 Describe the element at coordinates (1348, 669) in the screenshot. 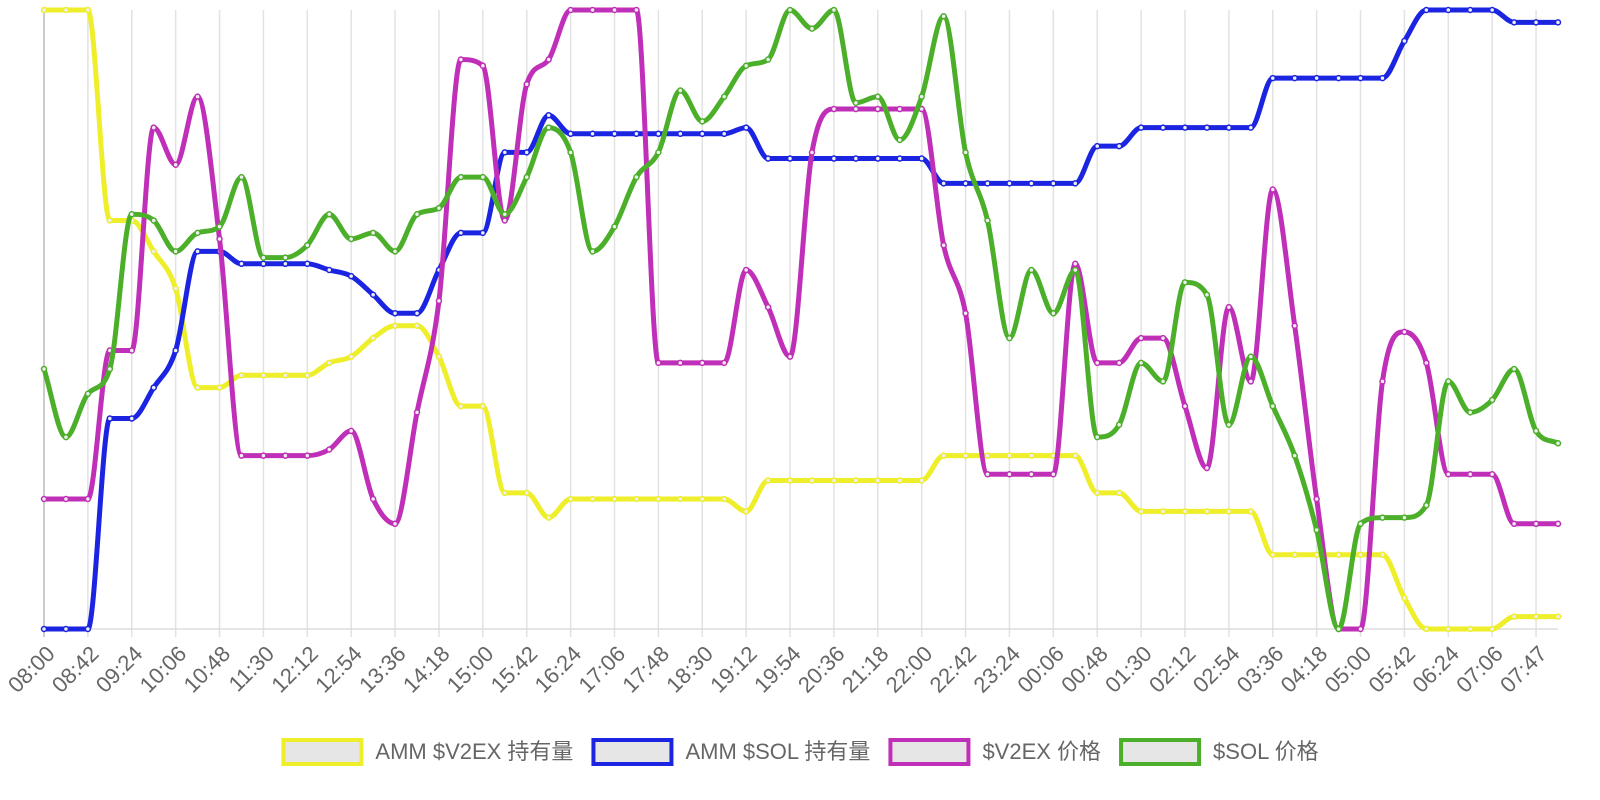

I see `x-tick-label: 05:00` at that location.